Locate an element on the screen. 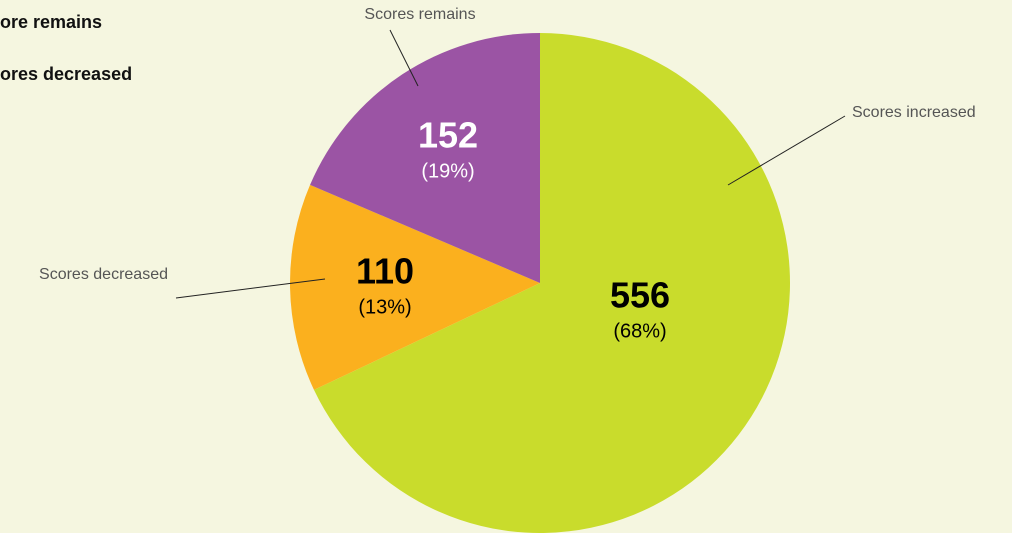 Image resolution: width=1012 pixels, height=533 pixels. percent-label: (19%) is located at coordinates (447, 171).